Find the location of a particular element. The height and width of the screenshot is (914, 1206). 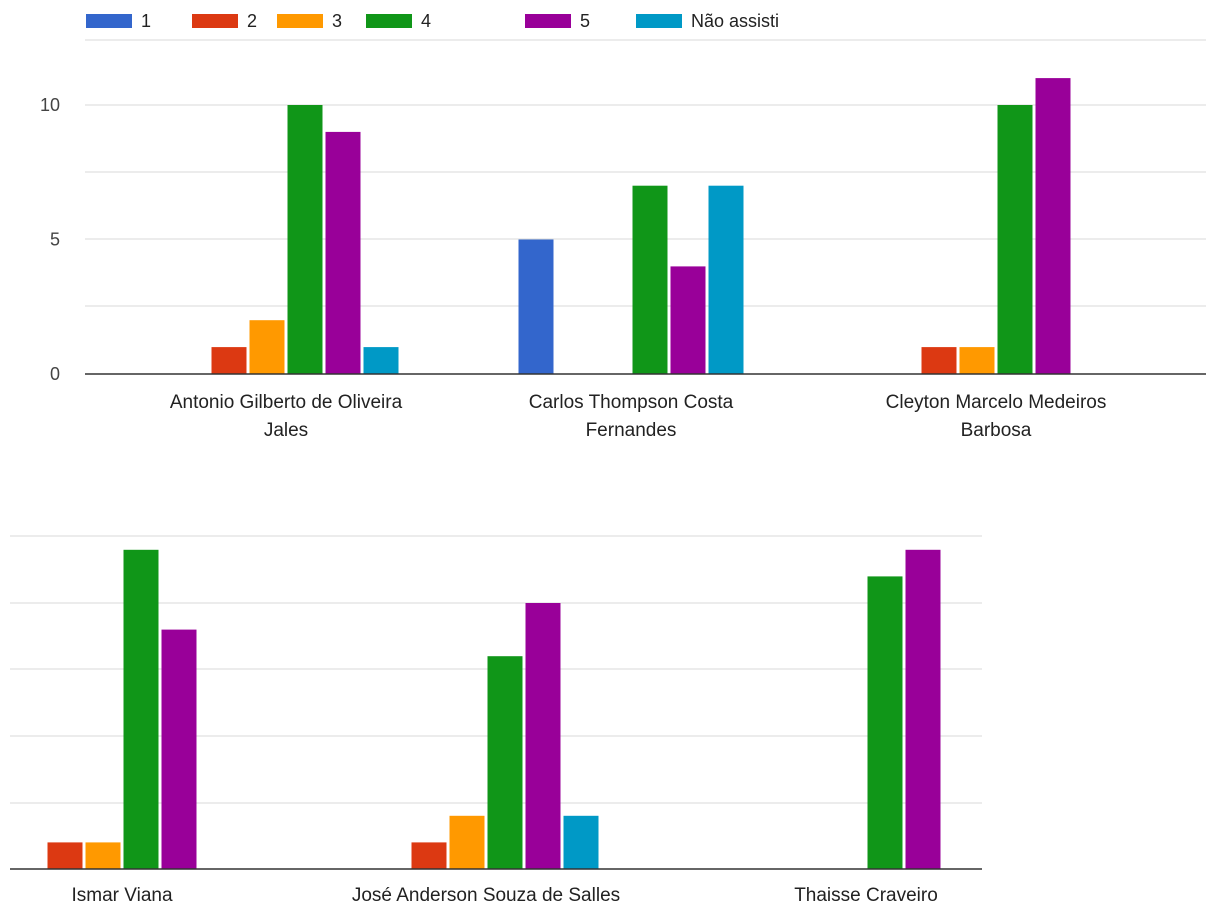

legend-item: Não assisti is located at coordinates (707, 21).